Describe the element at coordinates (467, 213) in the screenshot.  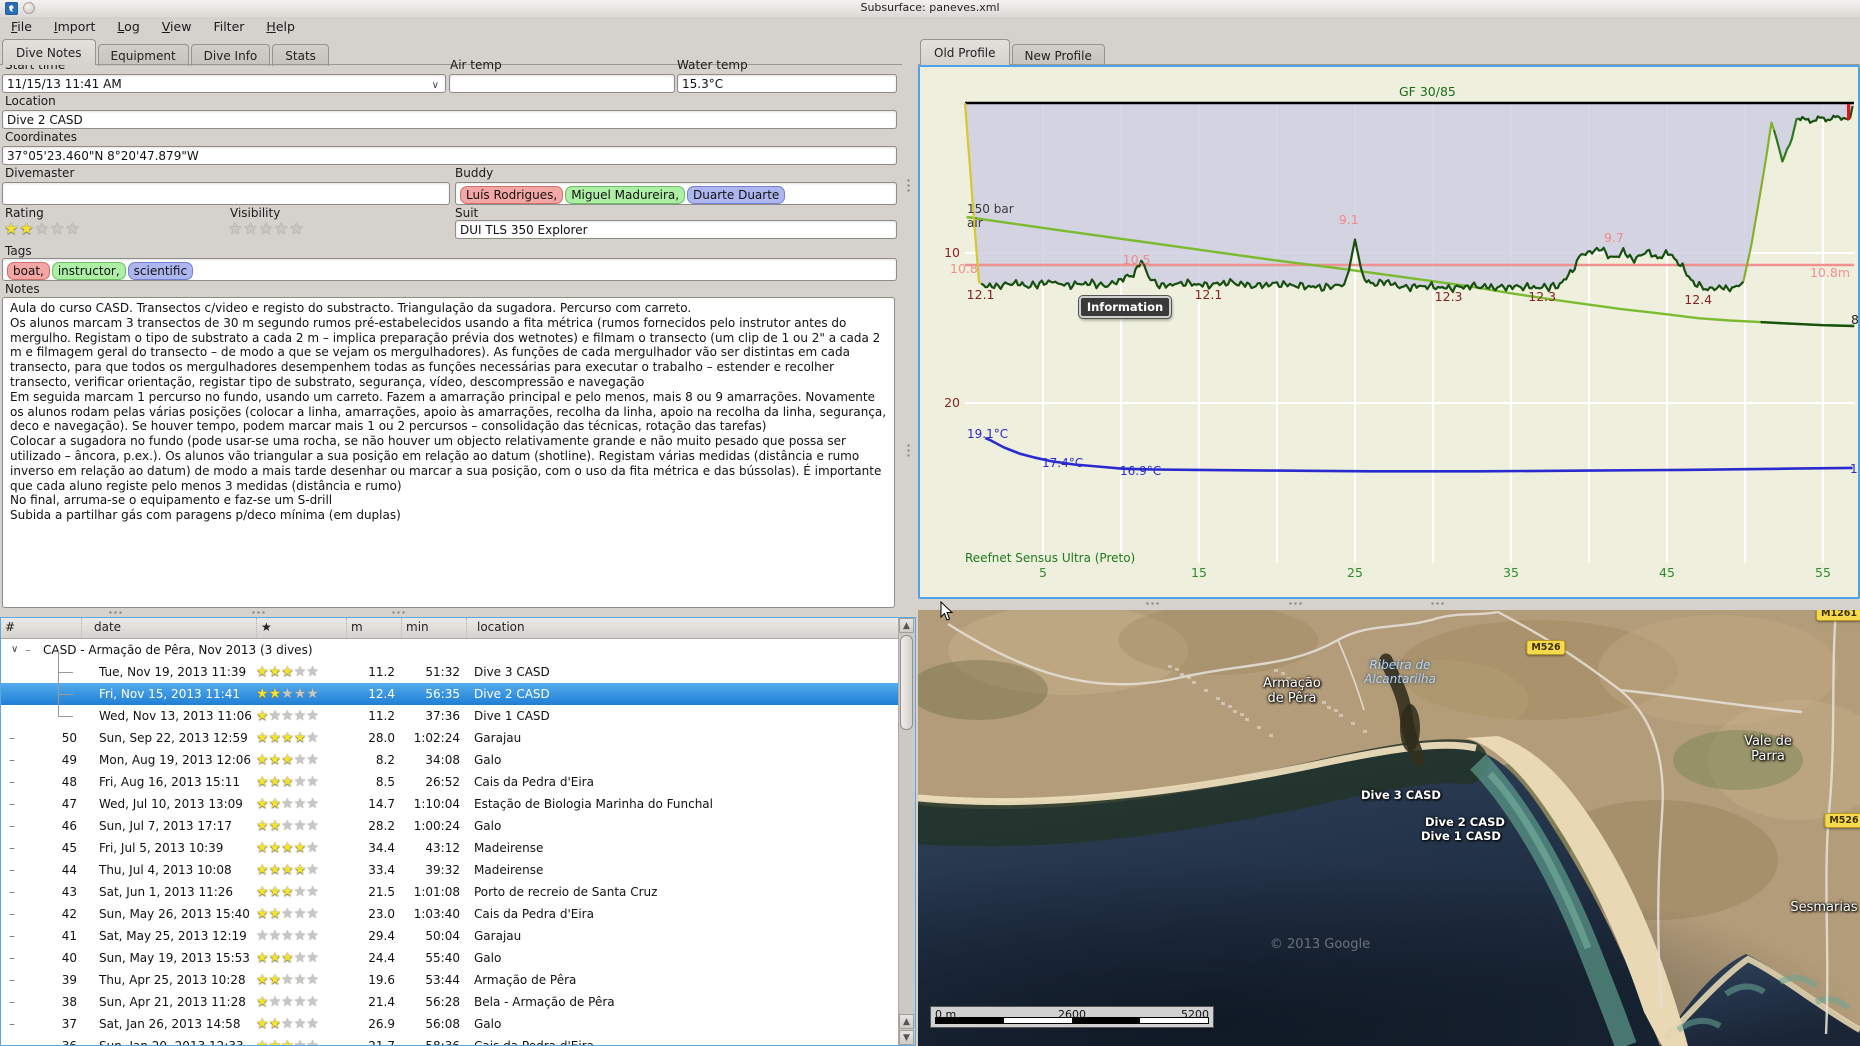
I see `suit-label: Suit` at that location.